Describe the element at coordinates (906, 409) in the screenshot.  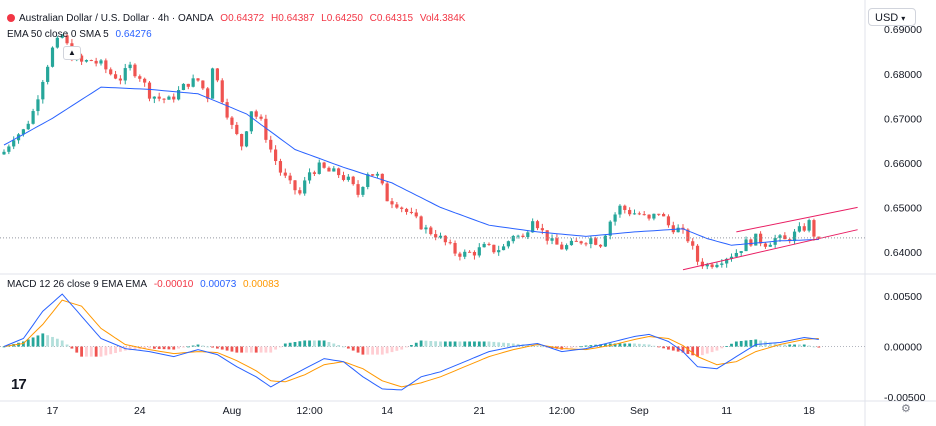
I see `settings-gear-icon: ⚙` at that location.